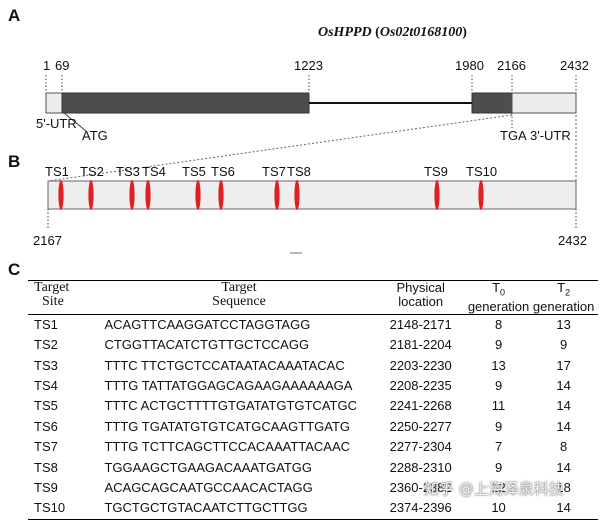  Describe the element at coordinates (62, 65) in the screenshot. I see `coord-69: 69` at that location.